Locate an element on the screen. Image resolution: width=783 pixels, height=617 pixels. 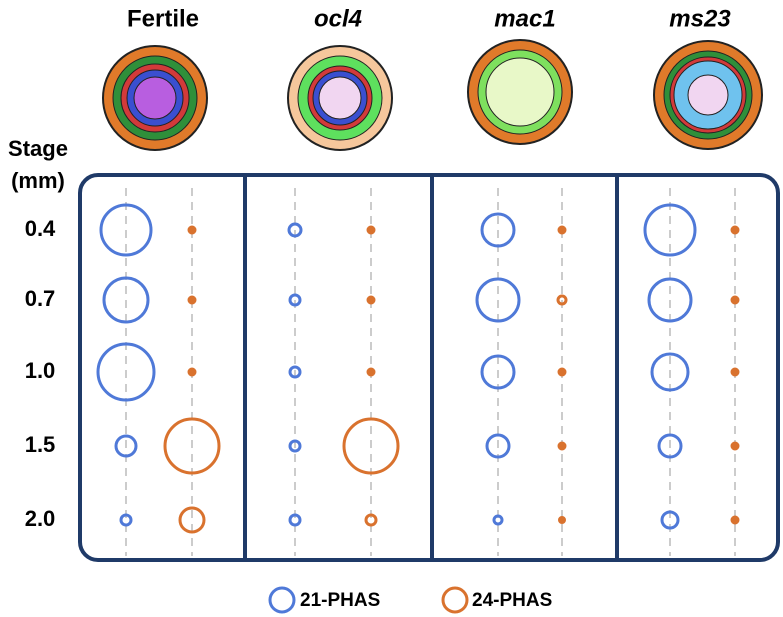
y-tick-label: 1.0 is located at coordinates (40, 370).